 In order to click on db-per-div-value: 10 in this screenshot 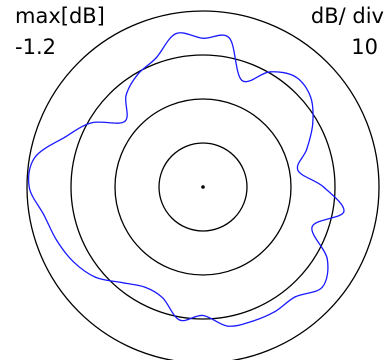, I will do `click(364, 47)`.